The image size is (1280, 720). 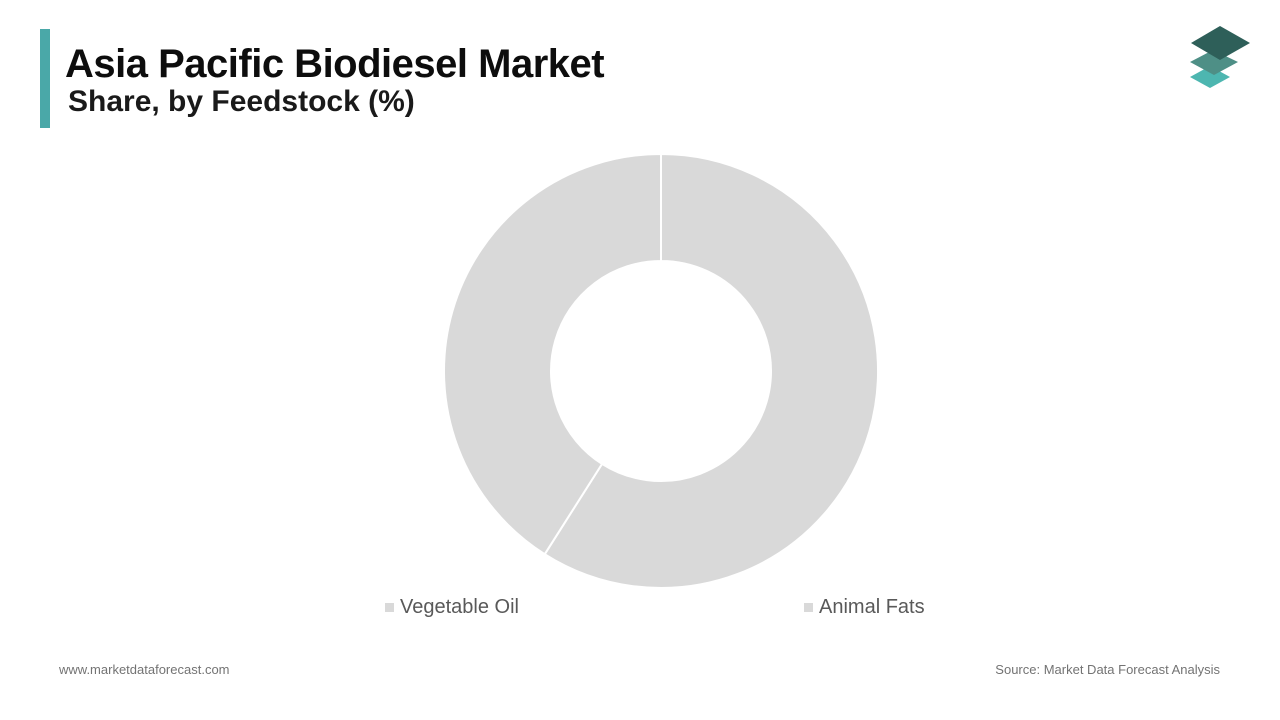 I want to click on layered-stack-icon, so click(x=1220, y=57).